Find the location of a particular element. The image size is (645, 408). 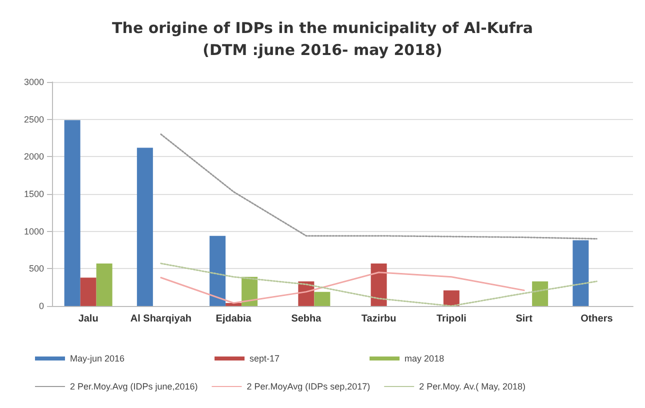

x-tick-label: Jalu is located at coordinates (88, 319).